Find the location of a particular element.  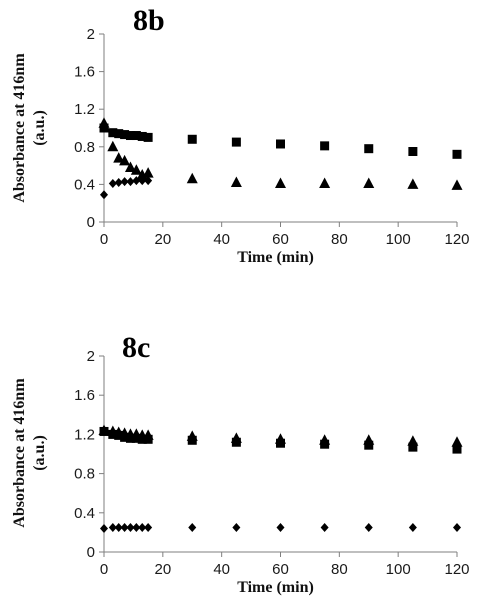

x-tick-label: 0 is located at coordinates (104, 569).